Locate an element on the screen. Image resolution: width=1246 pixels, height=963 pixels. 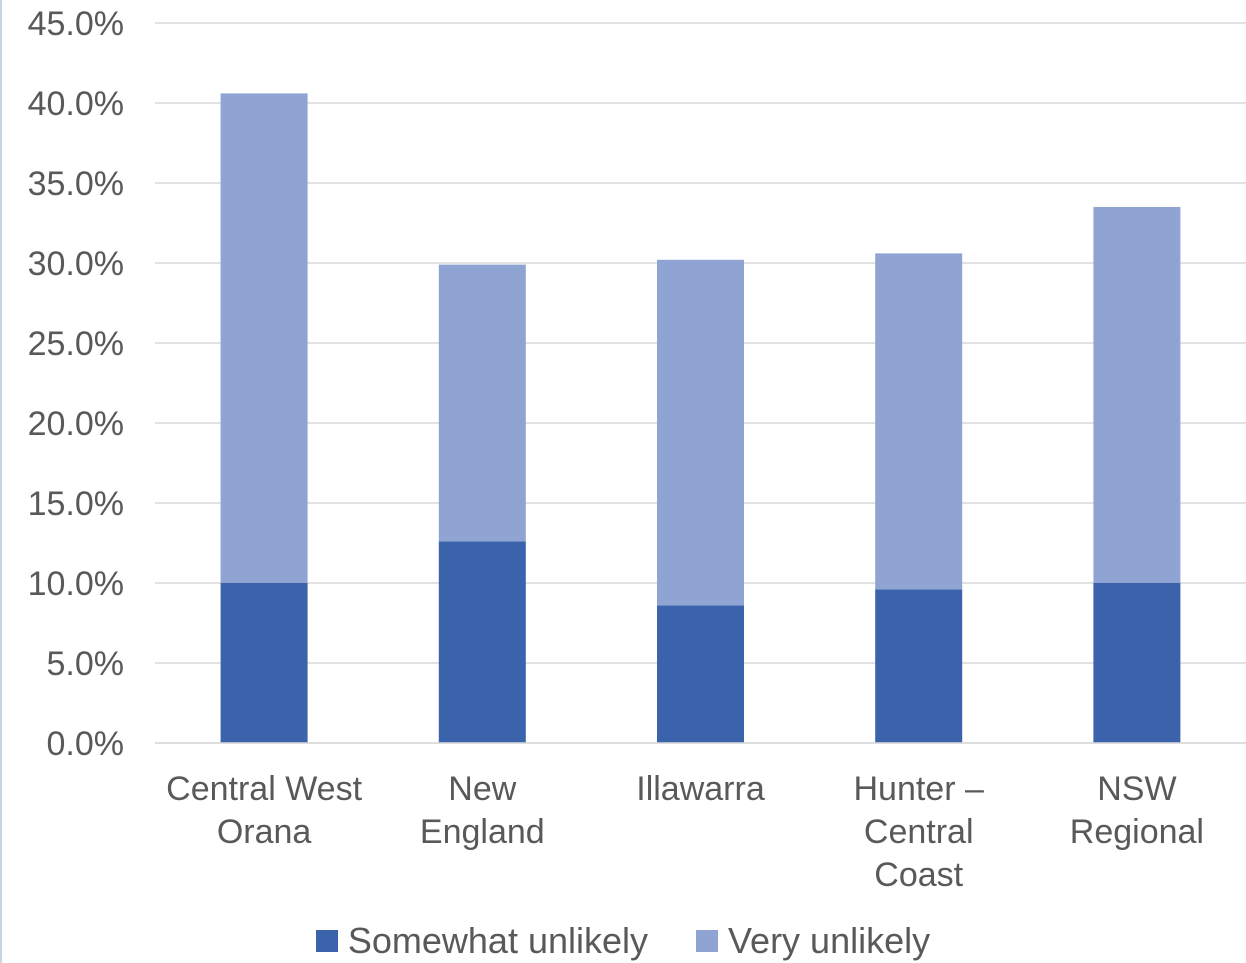
y-tick-label: 5.0% is located at coordinates (86, 664).